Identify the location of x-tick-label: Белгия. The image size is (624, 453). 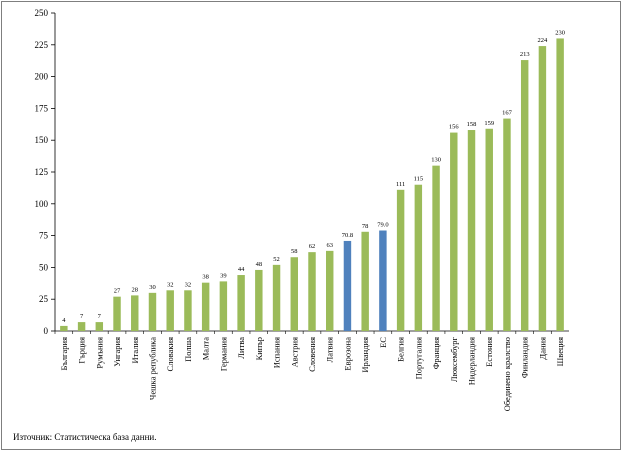
(401, 349).